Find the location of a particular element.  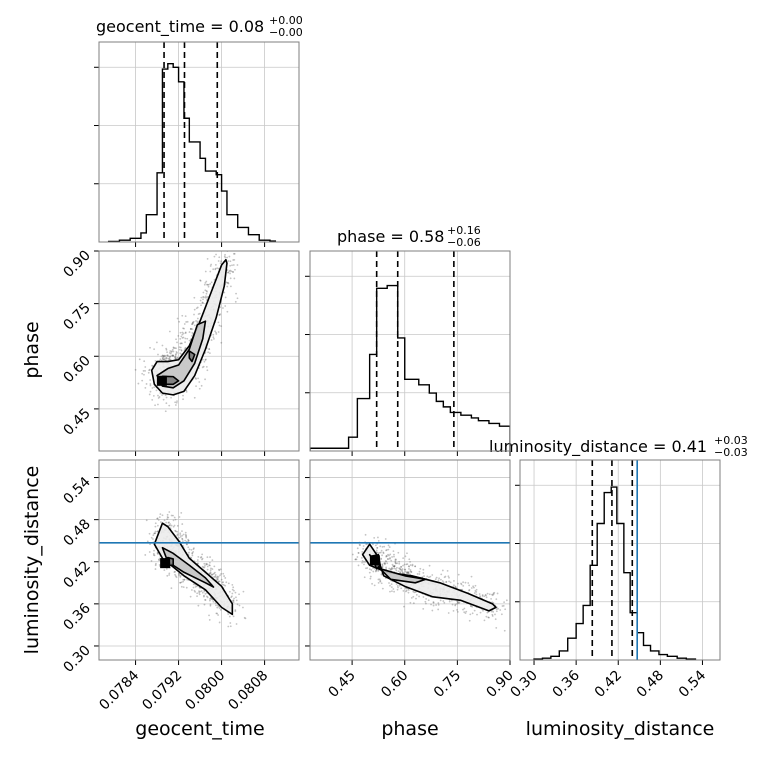

scatter-geocent-time-vs-luminosity-distance-xtick-label: 0.0792 is located at coordinates (162, 691).